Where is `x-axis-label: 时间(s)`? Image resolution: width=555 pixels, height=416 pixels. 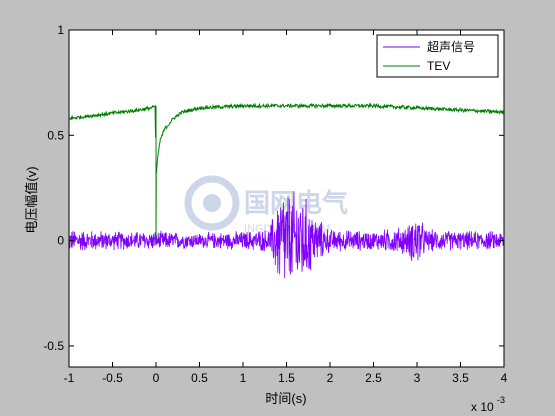
x-axis-label: 时间(s) is located at coordinates (285, 398).